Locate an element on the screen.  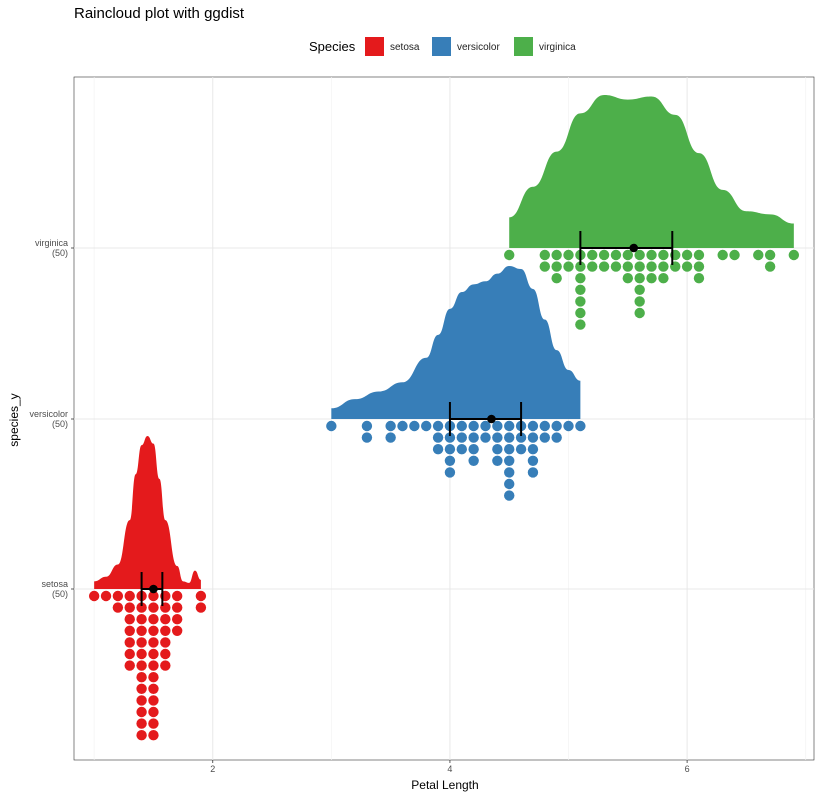
y-tick-label-setosa: setosa (50) is located at coordinates (54, 589).